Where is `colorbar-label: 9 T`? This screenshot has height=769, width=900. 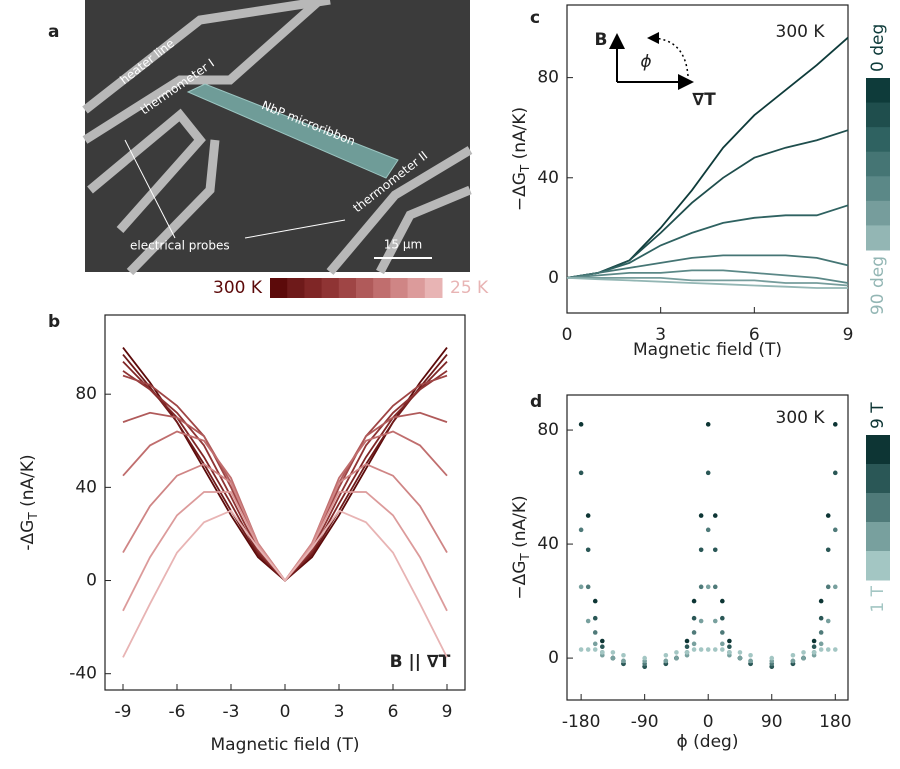 colorbar-label: 9 T is located at coordinates (878, 415).